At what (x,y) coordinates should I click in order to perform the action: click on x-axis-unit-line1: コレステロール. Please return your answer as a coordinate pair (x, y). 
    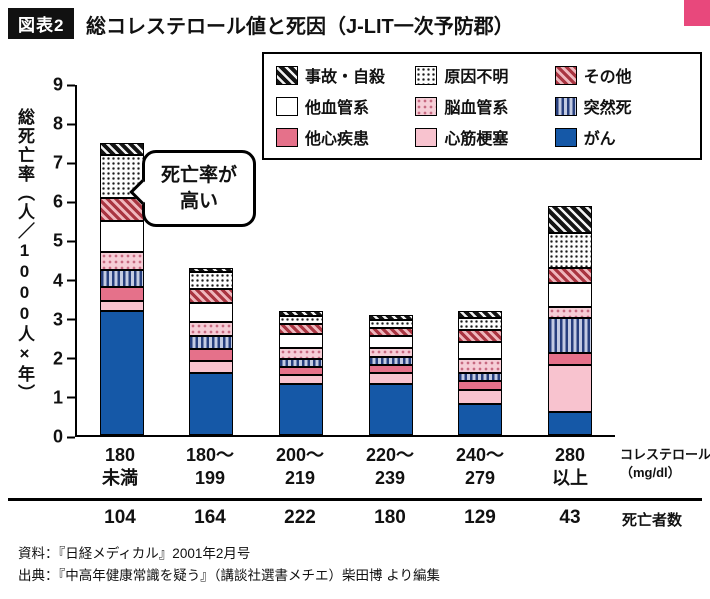
    Looking at the image, I should click on (665, 454).